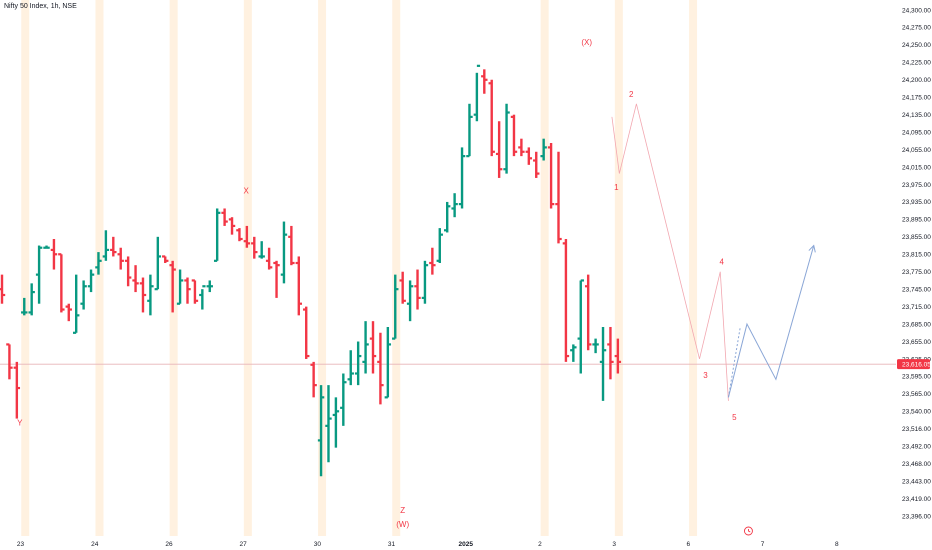  I want to click on time-axis-label: 3, so click(614, 544).